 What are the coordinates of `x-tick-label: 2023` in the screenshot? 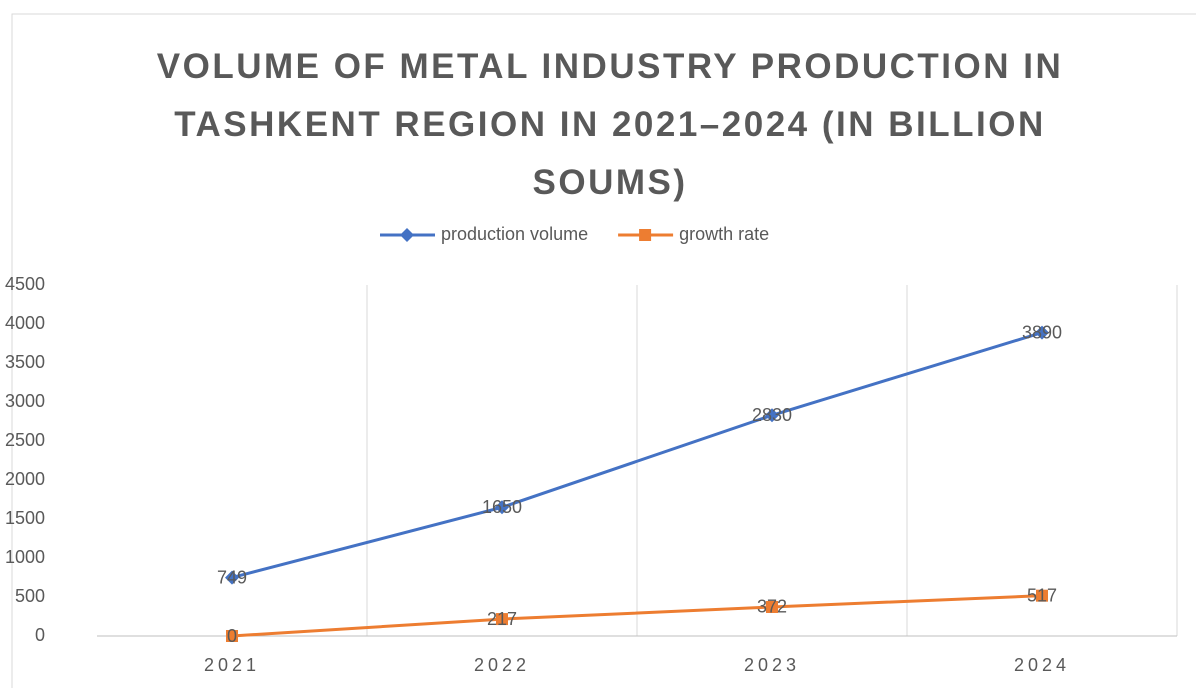 It's located at (772, 665).